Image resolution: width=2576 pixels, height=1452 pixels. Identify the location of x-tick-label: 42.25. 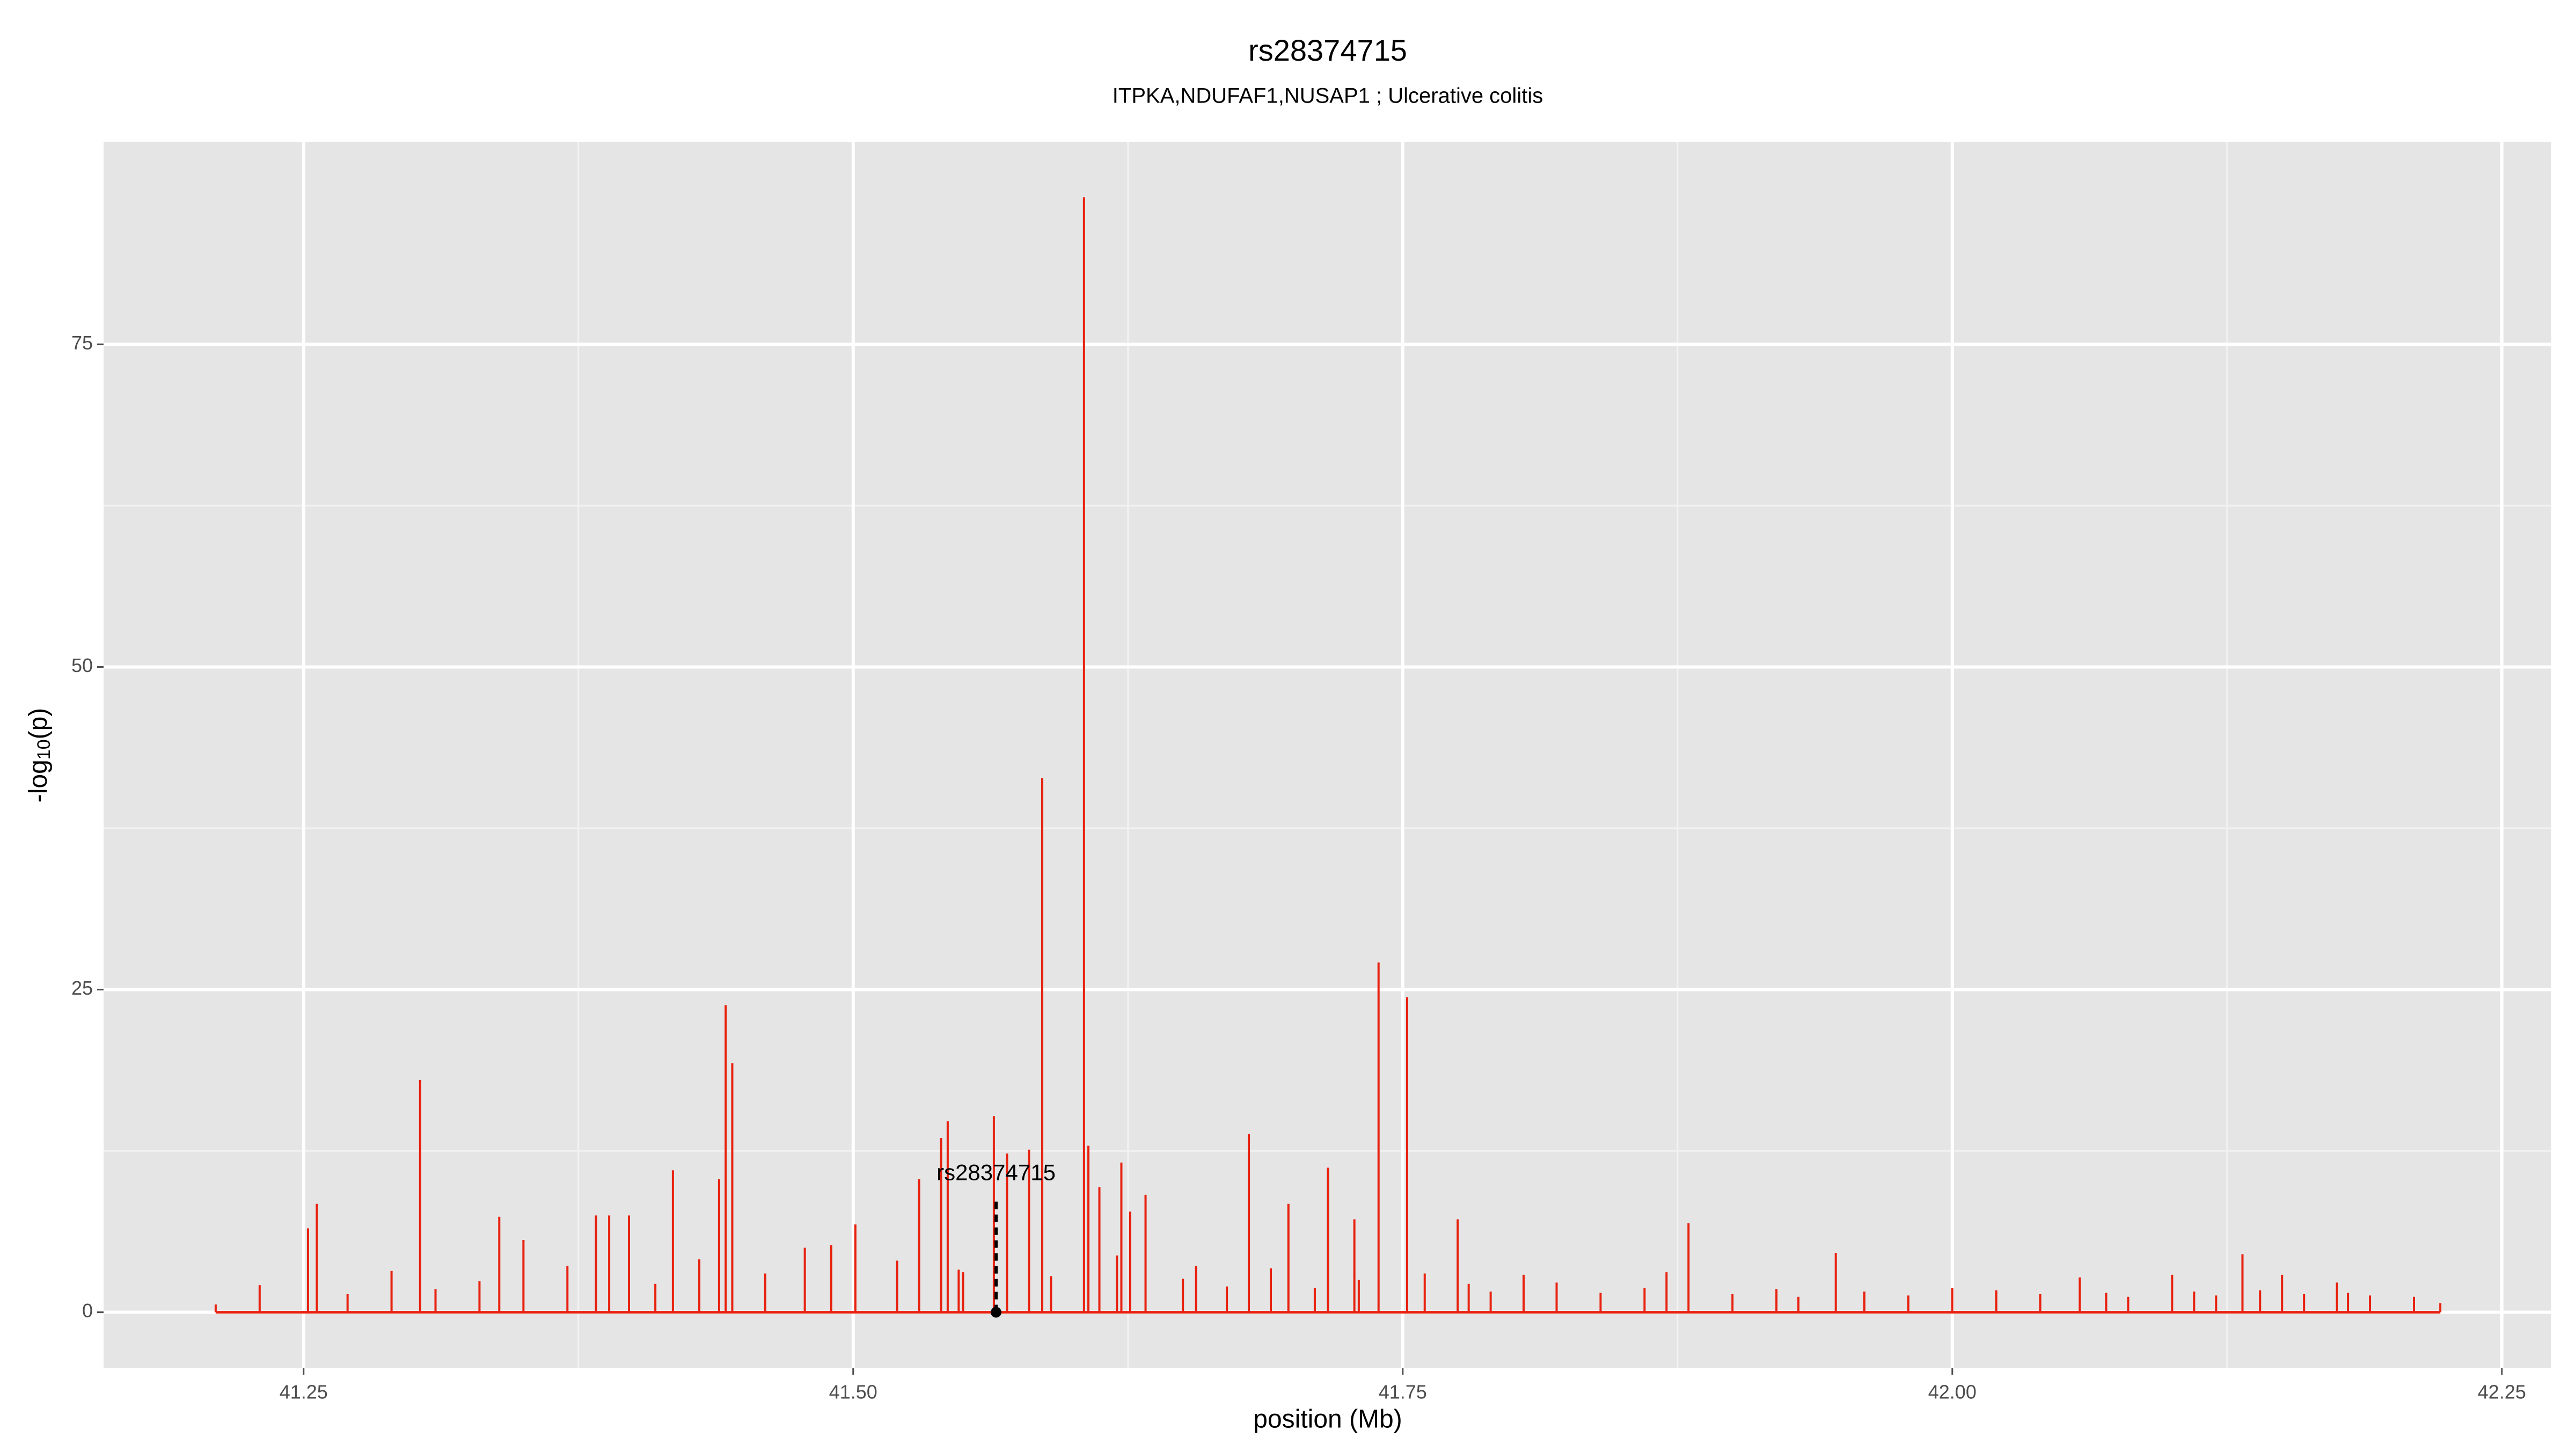
(2502, 1392).